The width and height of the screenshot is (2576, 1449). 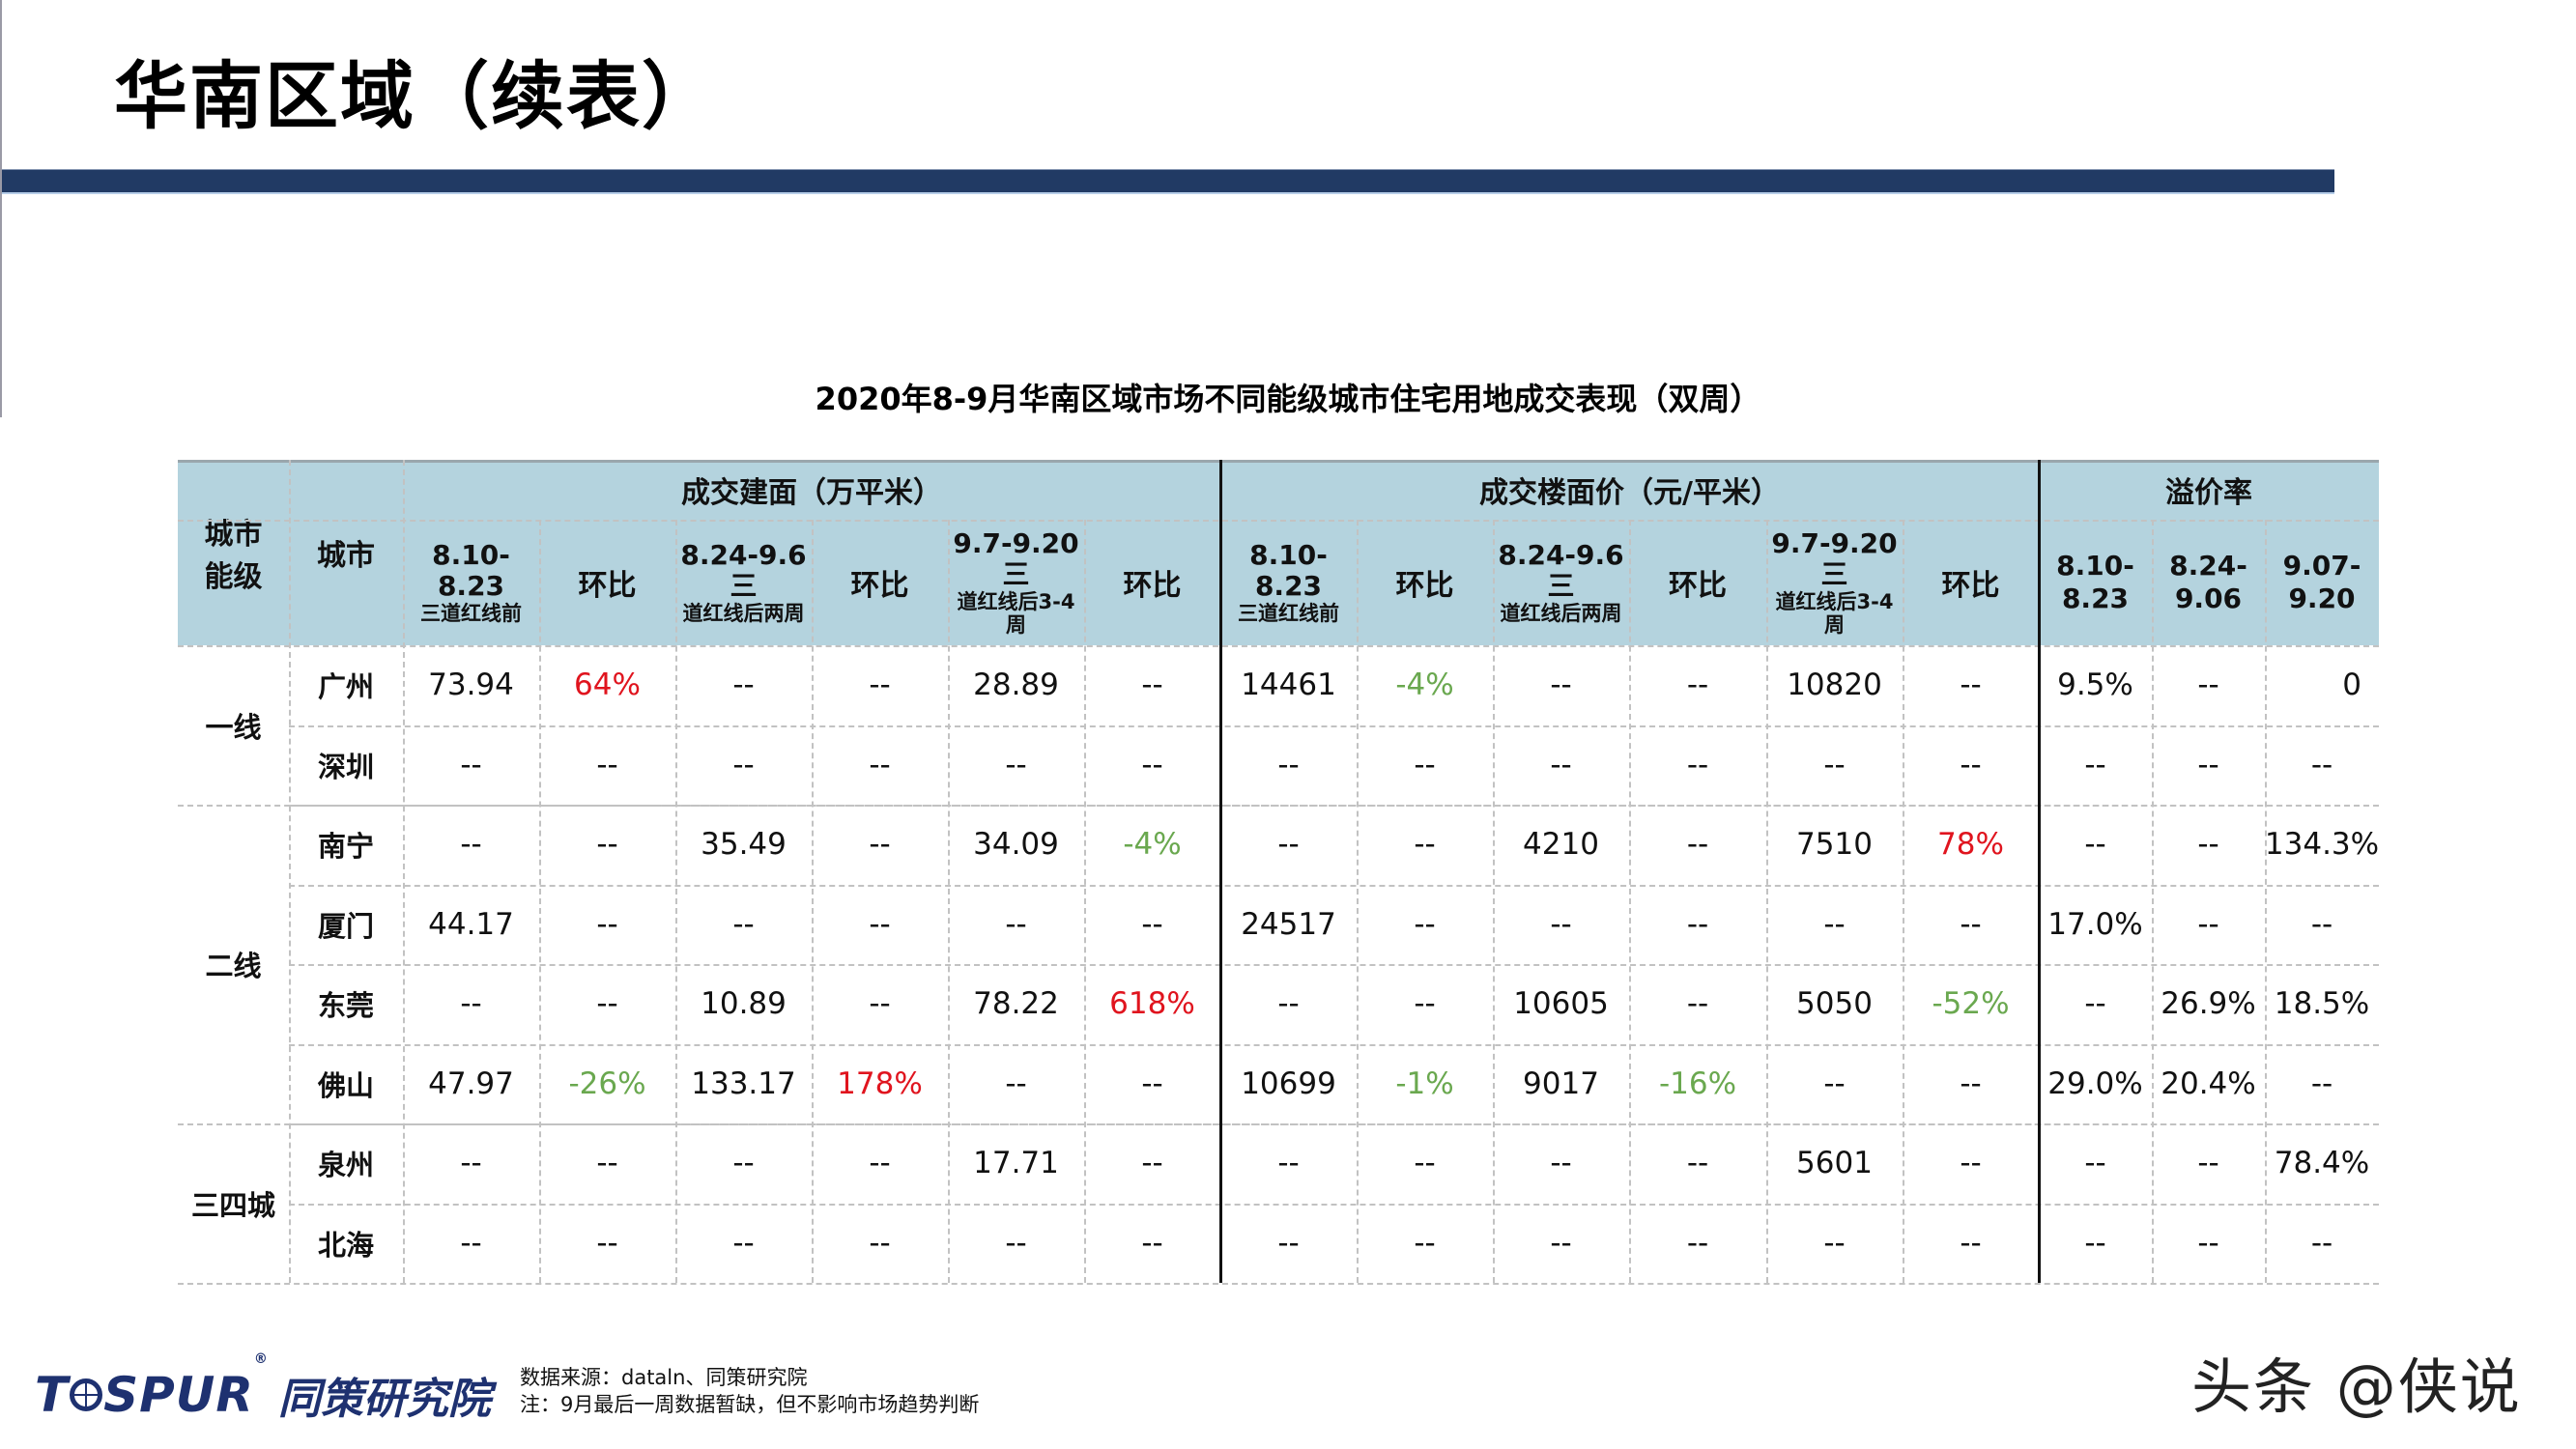 I want to click on header-divider, so click(x=1279, y=521).